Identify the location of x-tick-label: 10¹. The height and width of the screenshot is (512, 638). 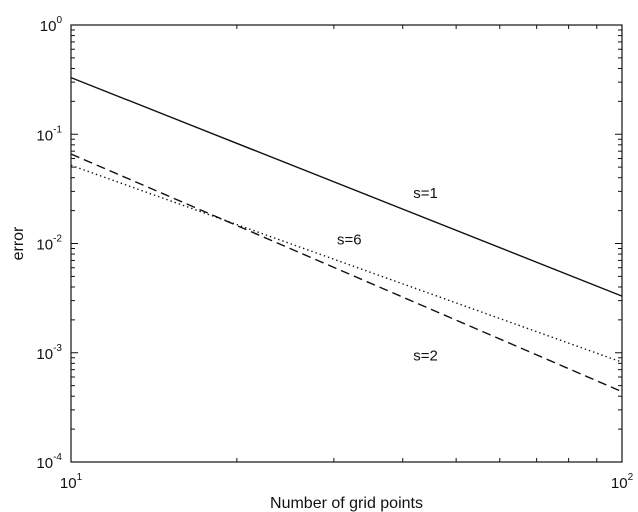
(71, 482).